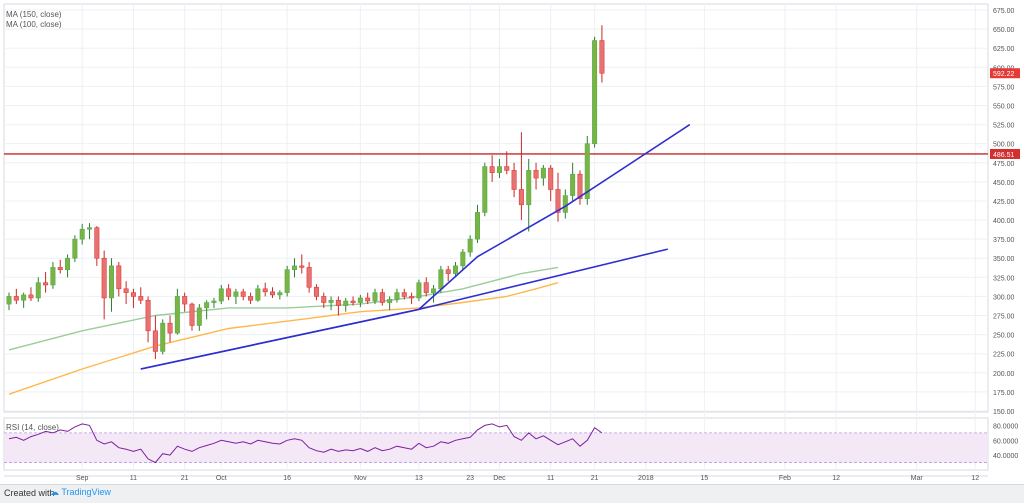 Image resolution: width=1024 pixels, height=503 pixels. What do you see at coordinates (1004, 336) in the screenshot?
I see `price-tick-label: 250.00` at bounding box center [1004, 336].